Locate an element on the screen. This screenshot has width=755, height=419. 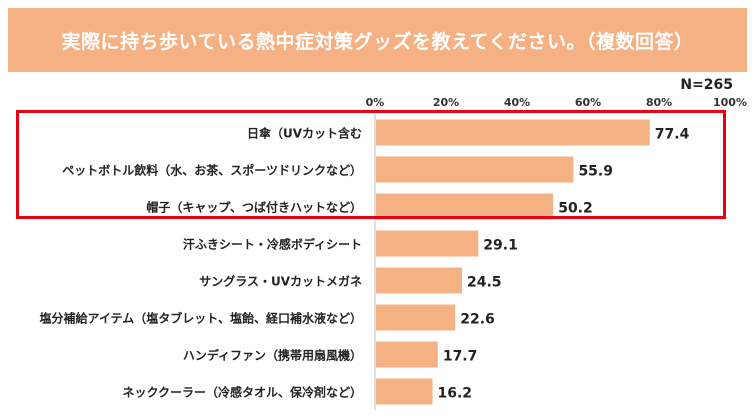
category-label: ハンディファン（携帯用扇風機） is located at coordinates (272, 355).